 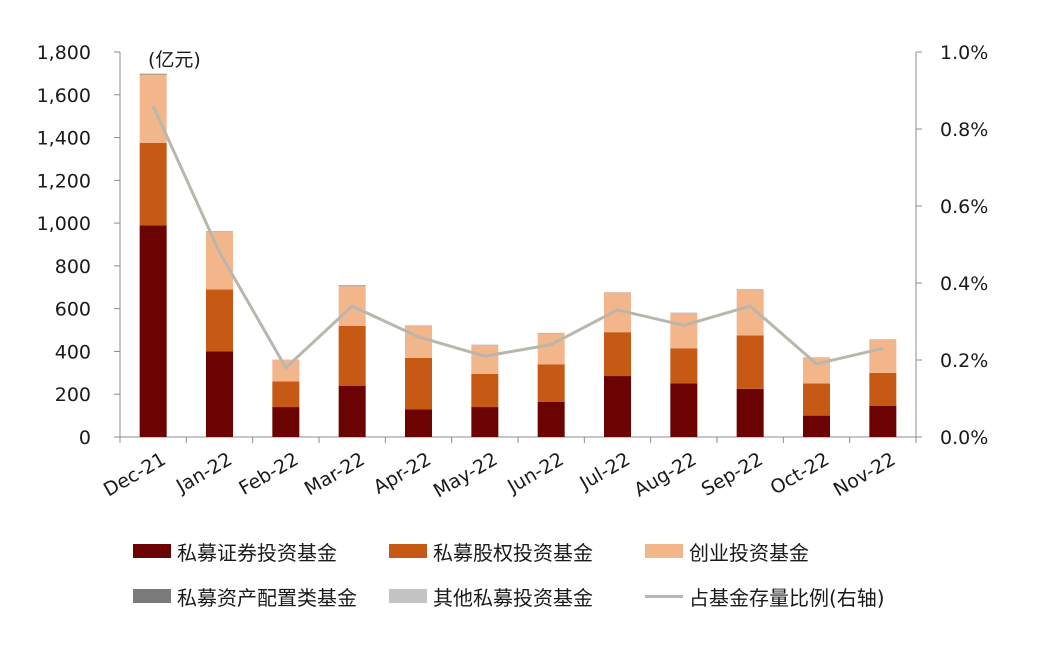 What do you see at coordinates (800, 473) in the screenshot?
I see `x-tick-label: Oct-22` at bounding box center [800, 473].